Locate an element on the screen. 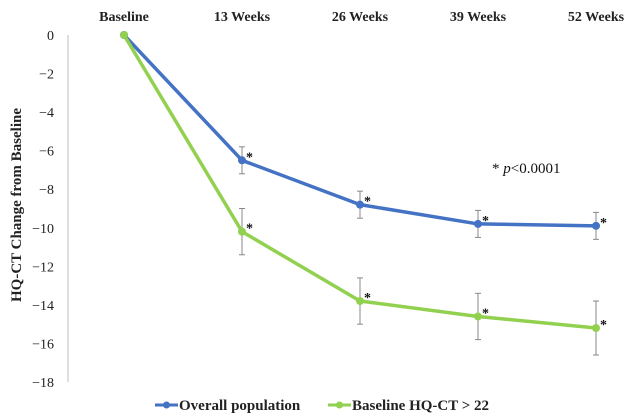 This screenshot has width=640, height=418. annotation-prefix: * is located at coordinates (497, 169).